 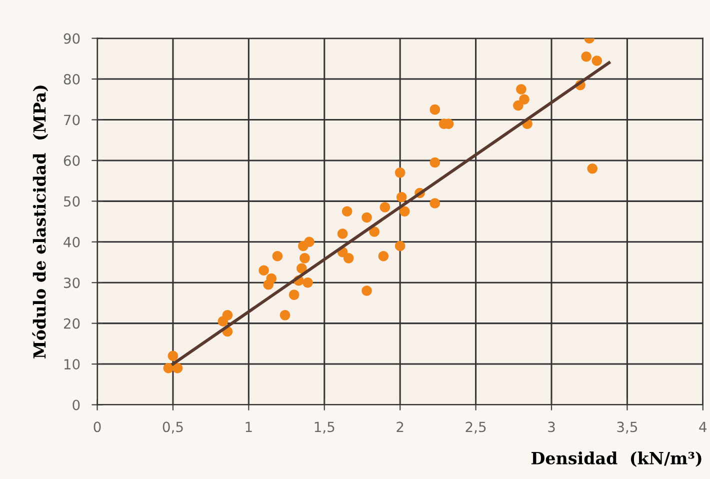 I want to click on x-tick-label: 2,5, so click(x=476, y=428).